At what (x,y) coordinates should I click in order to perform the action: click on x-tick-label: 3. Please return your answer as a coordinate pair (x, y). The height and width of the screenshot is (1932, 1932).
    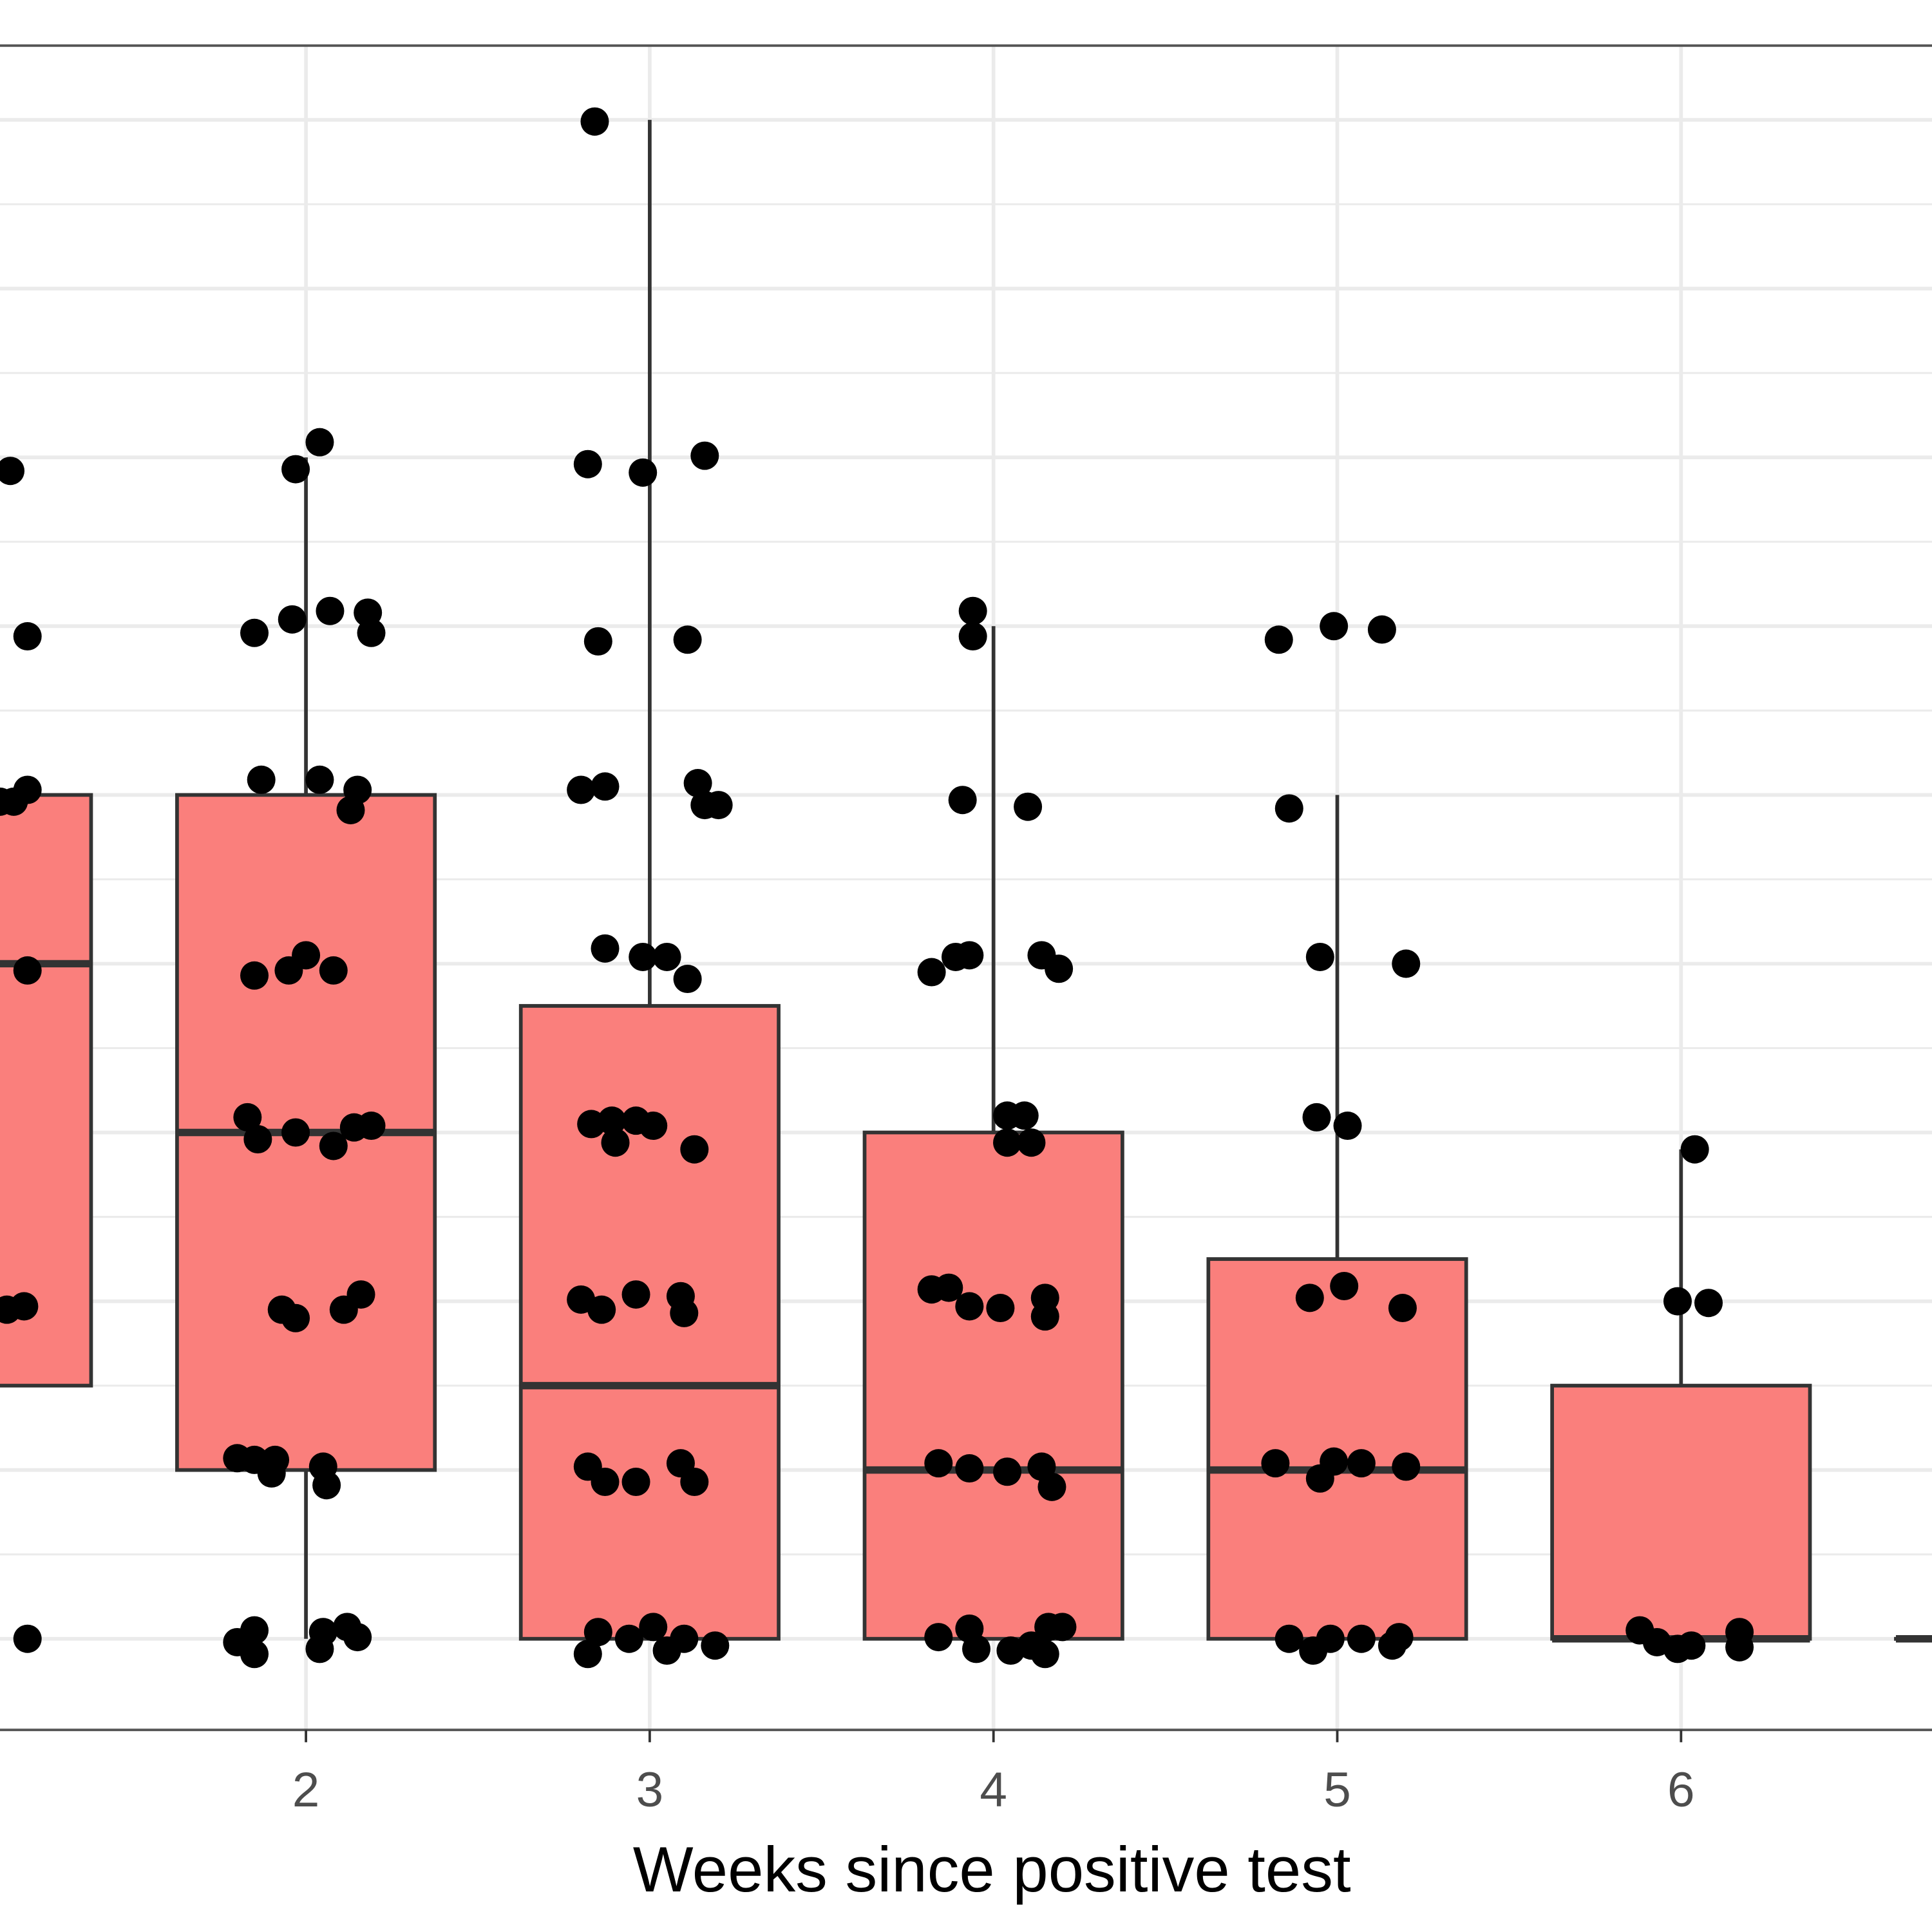
    Looking at the image, I should click on (650, 1790).